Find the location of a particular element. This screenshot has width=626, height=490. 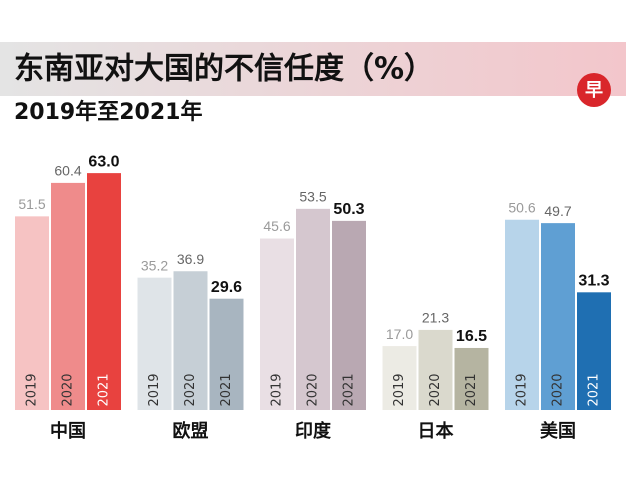

value-label: 21.3 is located at coordinates (435, 318).